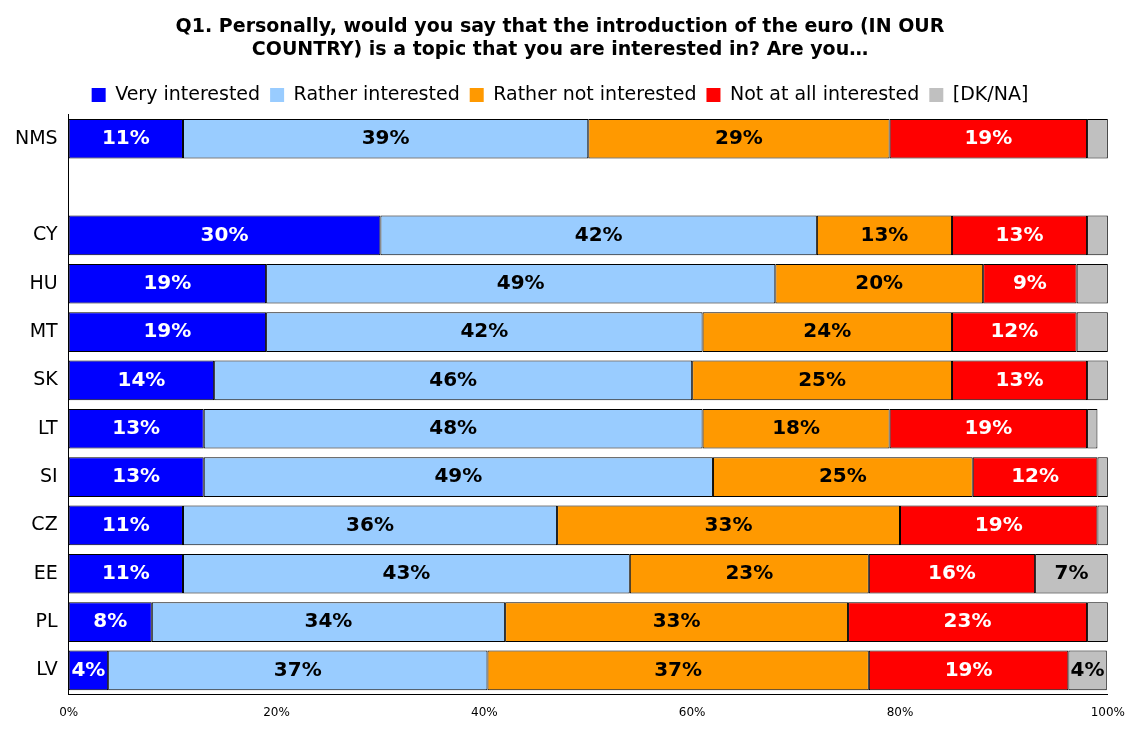 Image resolution: width=1140 pixels, height=733 pixels. Describe the element at coordinates (224, 233) in the screenshot. I see `data-label: 30%` at that location.